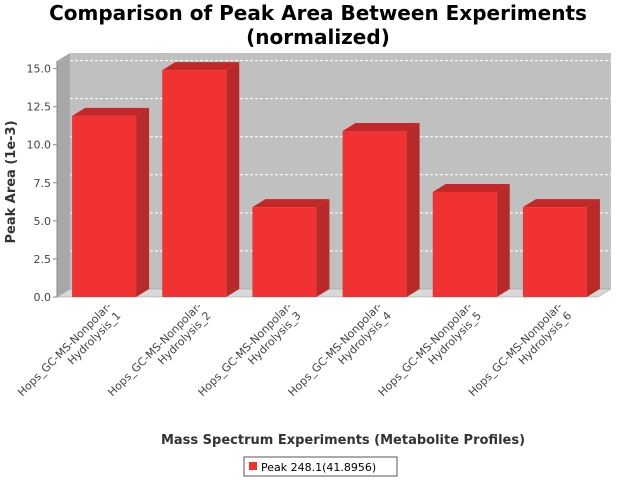 This screenshot has width=640, height=480. What do you see at coordinates (39, 69) in the screenshot?
I see `y-tick-label: 15.0` at bounding box center [39, 69].